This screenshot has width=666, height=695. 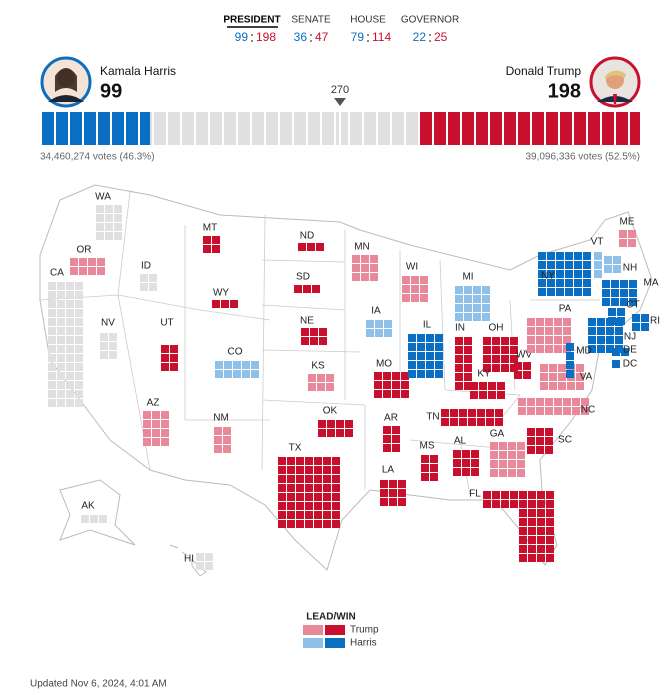 I want to click on state-label: NE, so click(x=307, y=321).